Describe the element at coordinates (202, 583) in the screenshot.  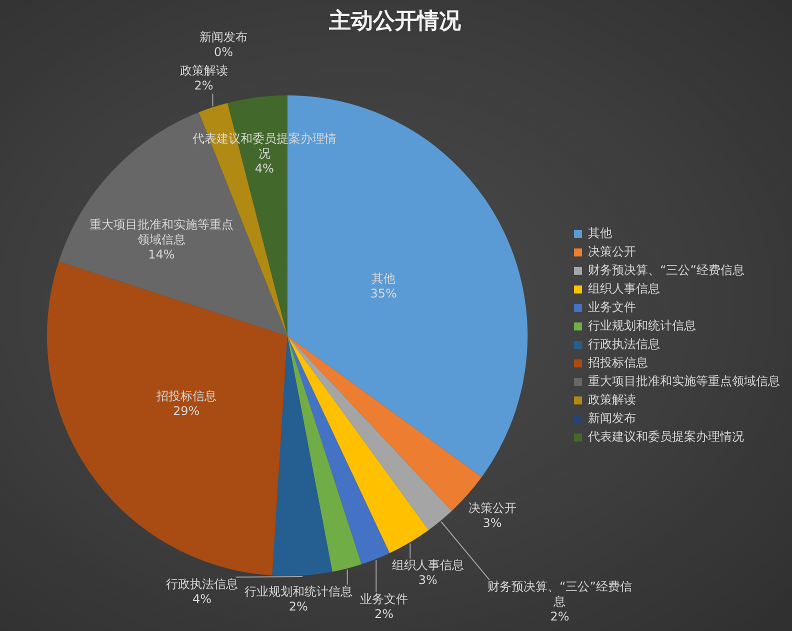
I see `slice-label: 行政执法信息` at that location.